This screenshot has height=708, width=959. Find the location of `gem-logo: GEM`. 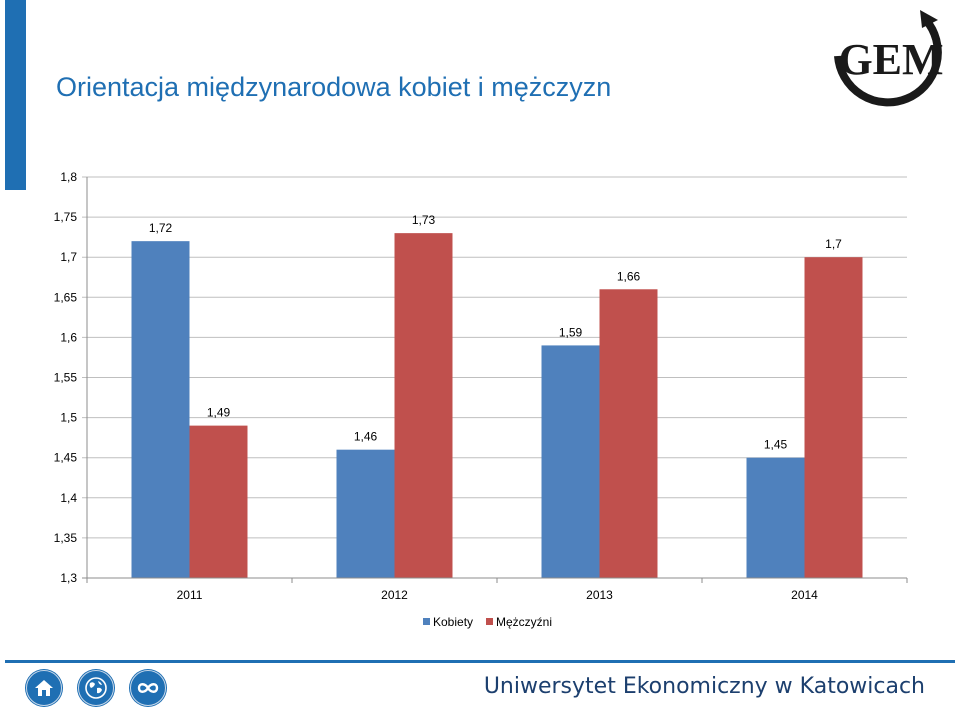

gem-logo: GEM is located at coordinates (889, 58).